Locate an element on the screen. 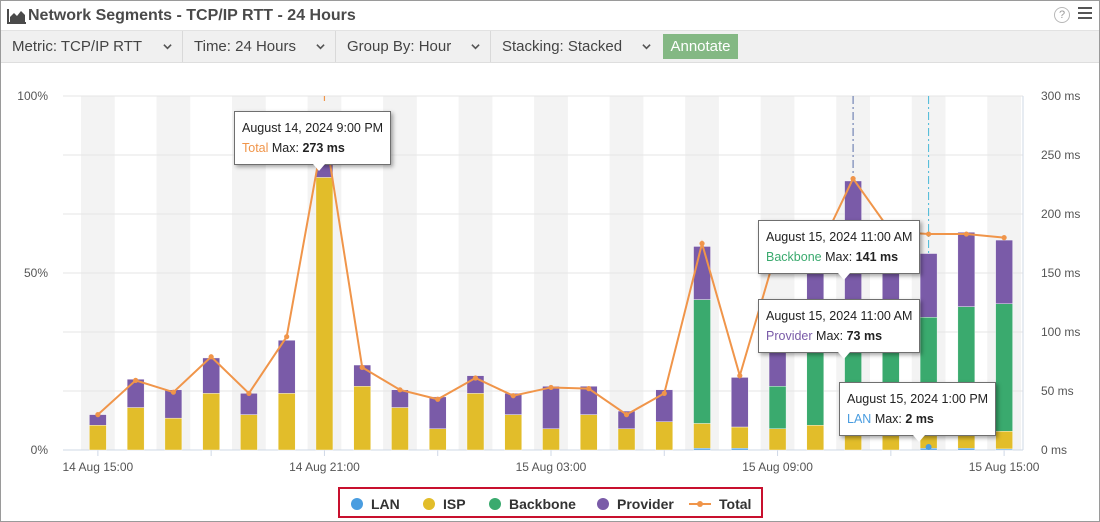 The width and height of the screenshot is (1100, 522). tooltip-date: August 14, 2024 9:00 PM is located at coordinates (313, 128).